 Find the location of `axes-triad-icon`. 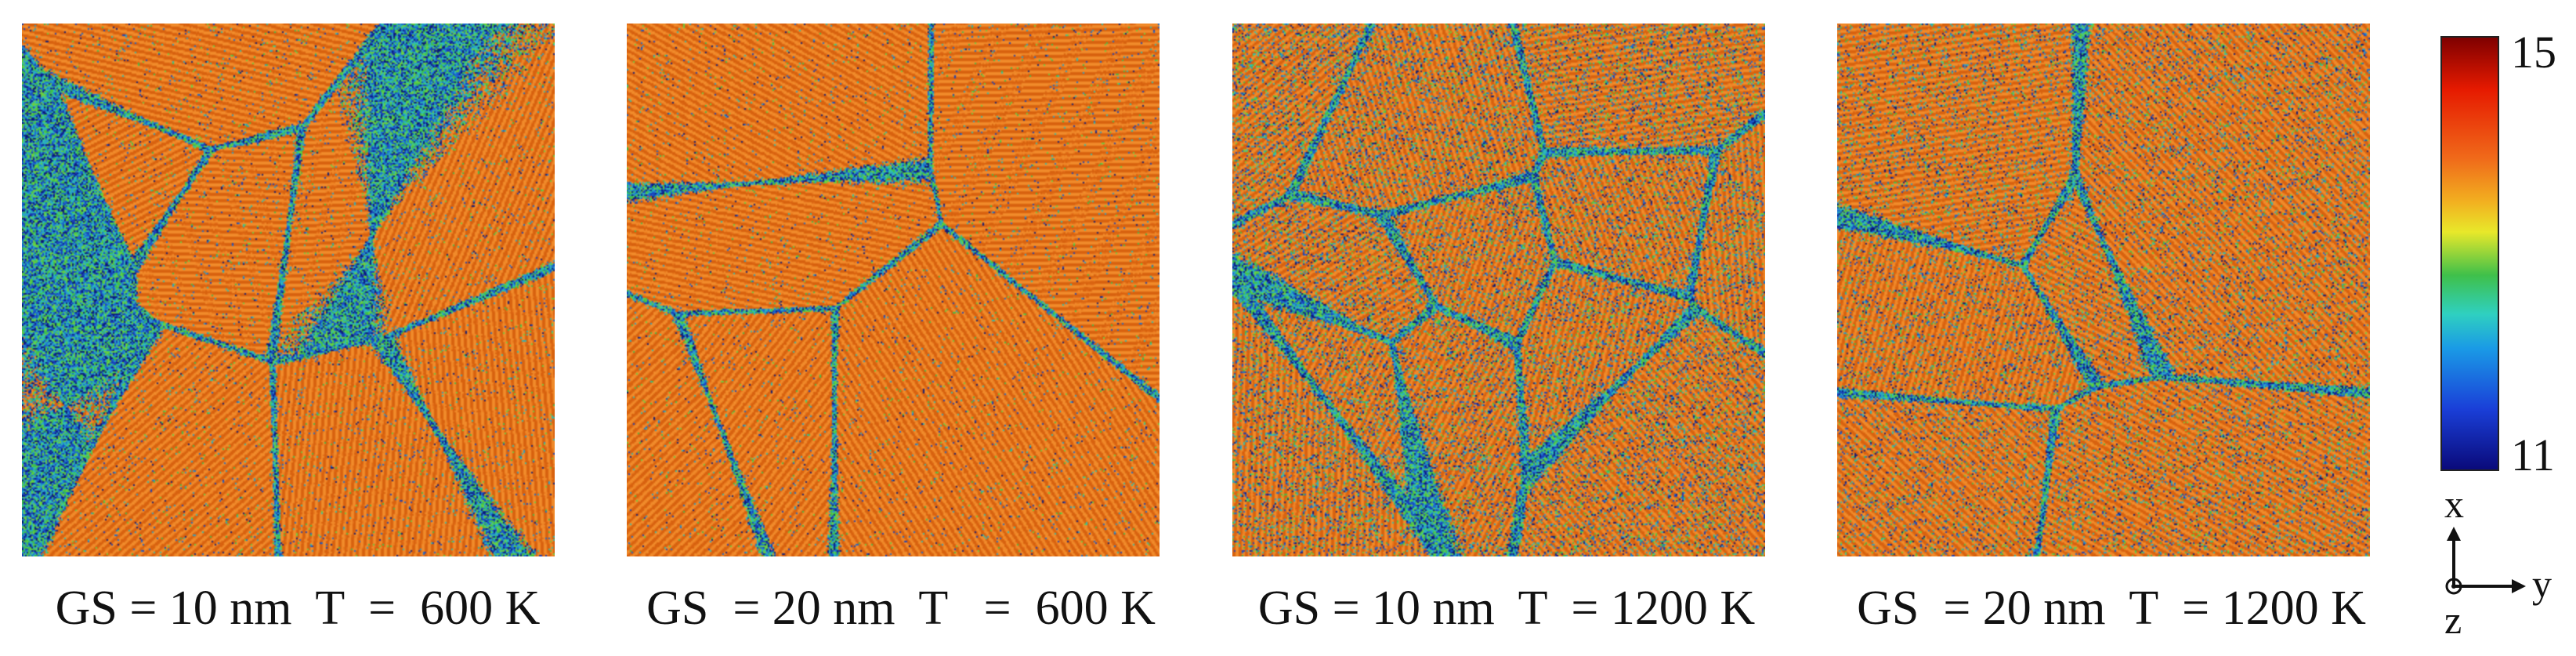

axes-triad-icon is located at coordinates (2486, 561).